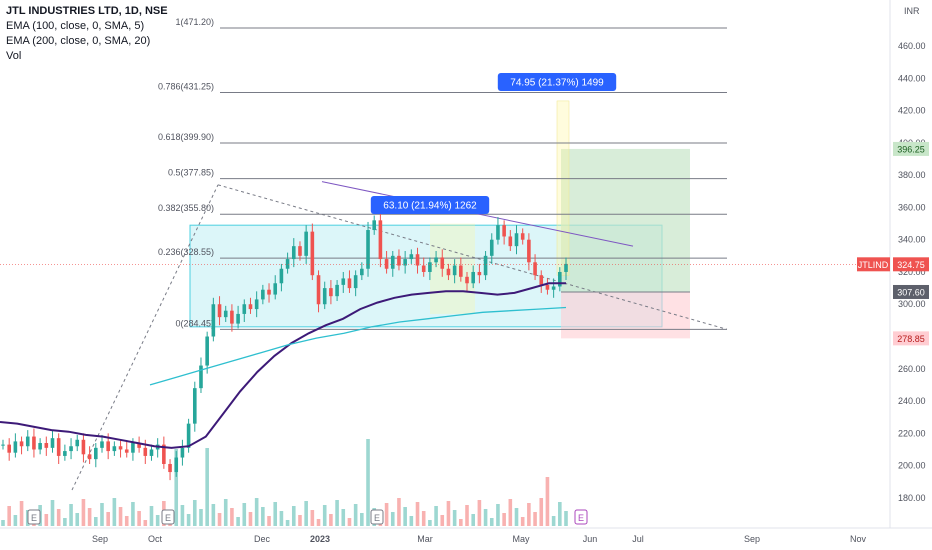 This screenshot has height=550, width=932. I want to click on legend-ema200: EMA (200, close, 0, SMA, 20), so click(78, 41).